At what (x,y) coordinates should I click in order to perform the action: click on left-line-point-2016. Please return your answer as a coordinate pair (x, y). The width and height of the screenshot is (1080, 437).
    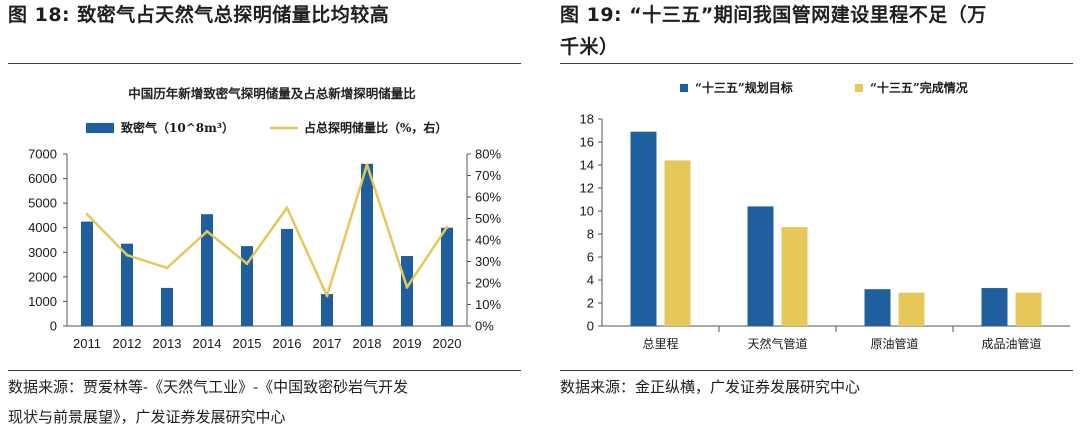
    Looking at the image, I should click on (287, 208).